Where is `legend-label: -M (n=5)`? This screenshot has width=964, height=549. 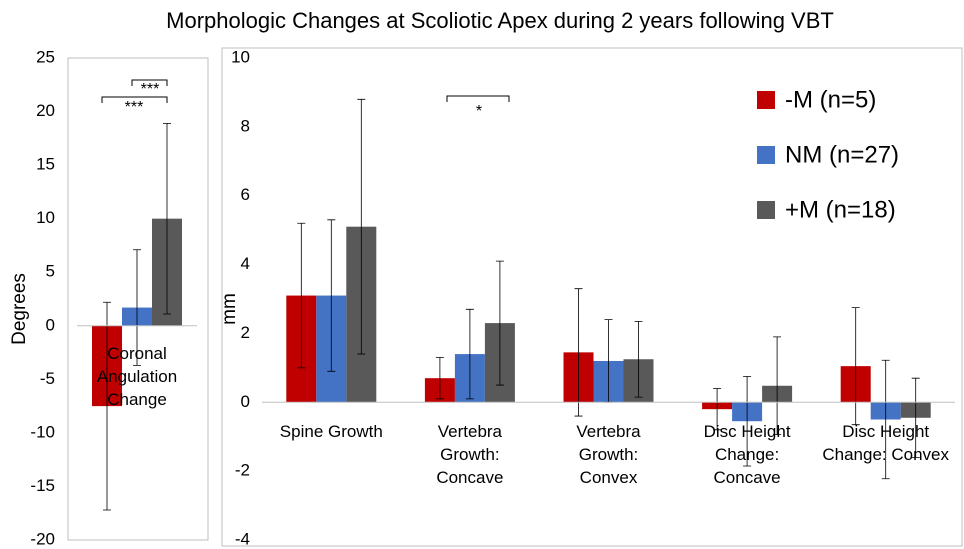 legend-label: -M (n=5) is located at coordinates (830, 99).